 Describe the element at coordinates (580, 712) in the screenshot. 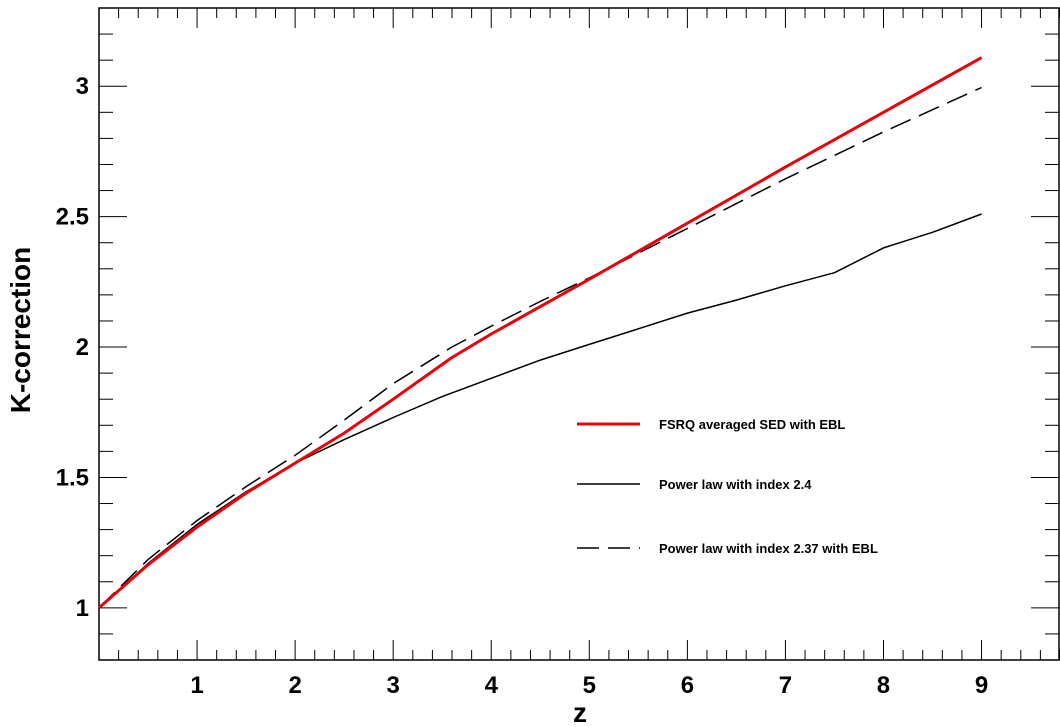

I see `x-axis-title: z` at that location.